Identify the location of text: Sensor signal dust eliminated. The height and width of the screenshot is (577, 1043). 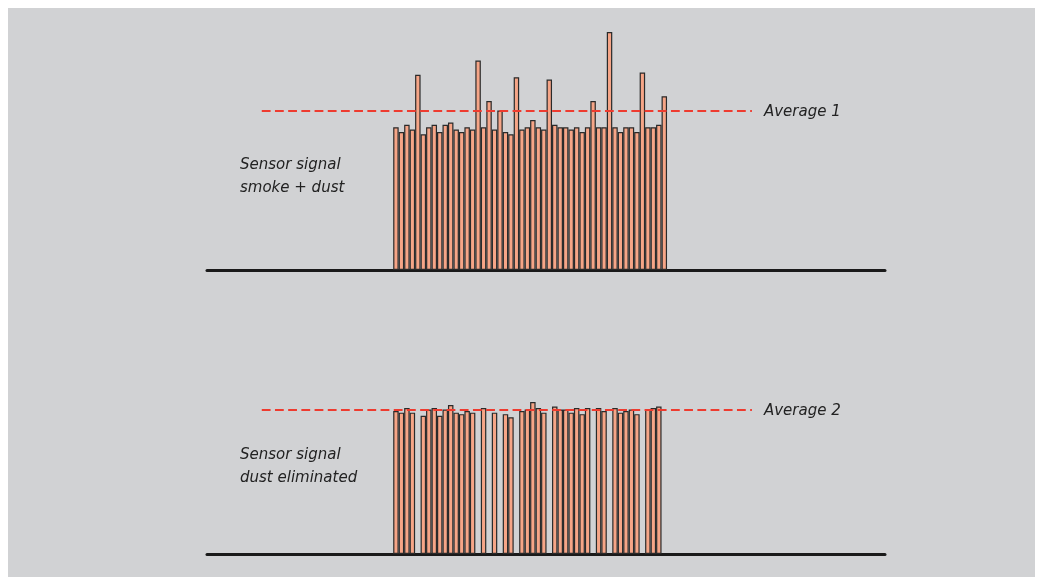
(299, 465).